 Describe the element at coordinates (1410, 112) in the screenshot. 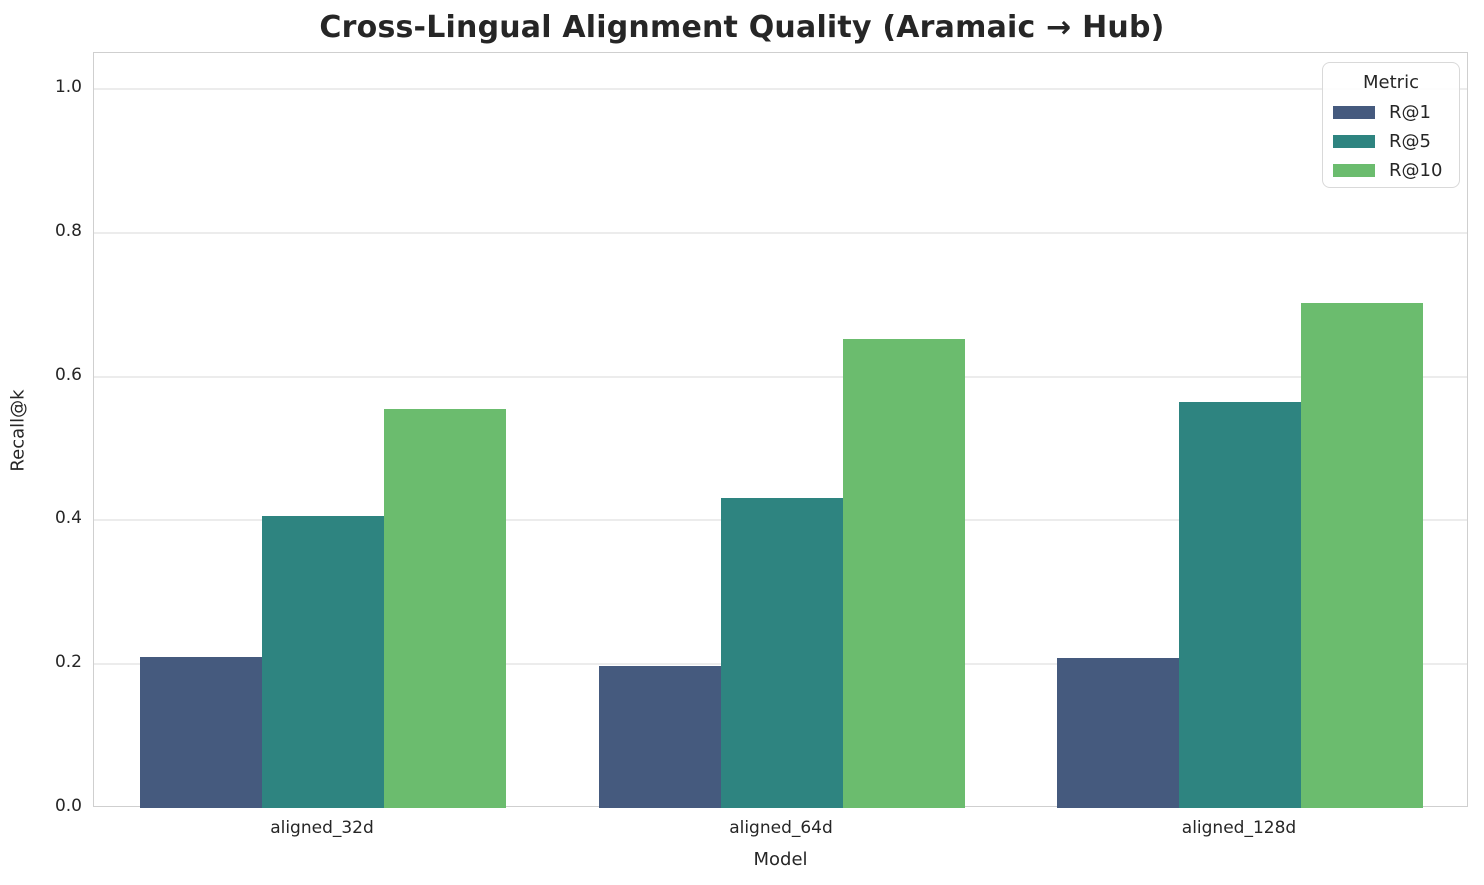

I see `legend-item-label-R@1: R@1` at that location.